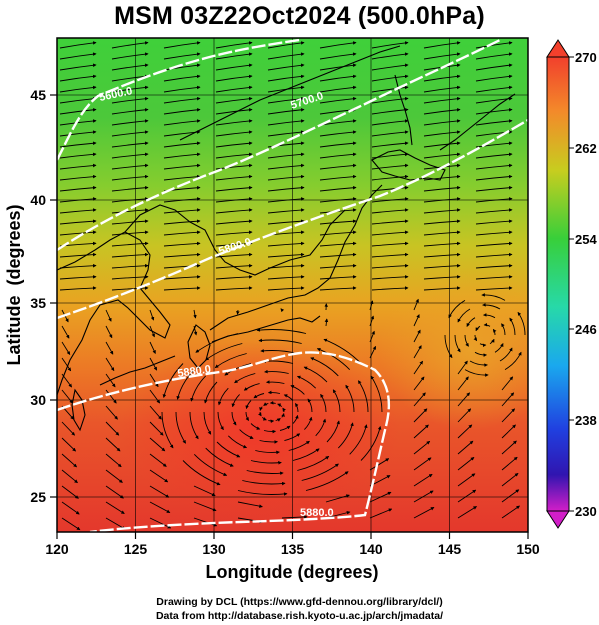 This screenshot has height=625, width=599. What do you see at coordinates (214, 549) in the screenshot?
I see `x-tick-label: 130` at bounding box center [214, 549].